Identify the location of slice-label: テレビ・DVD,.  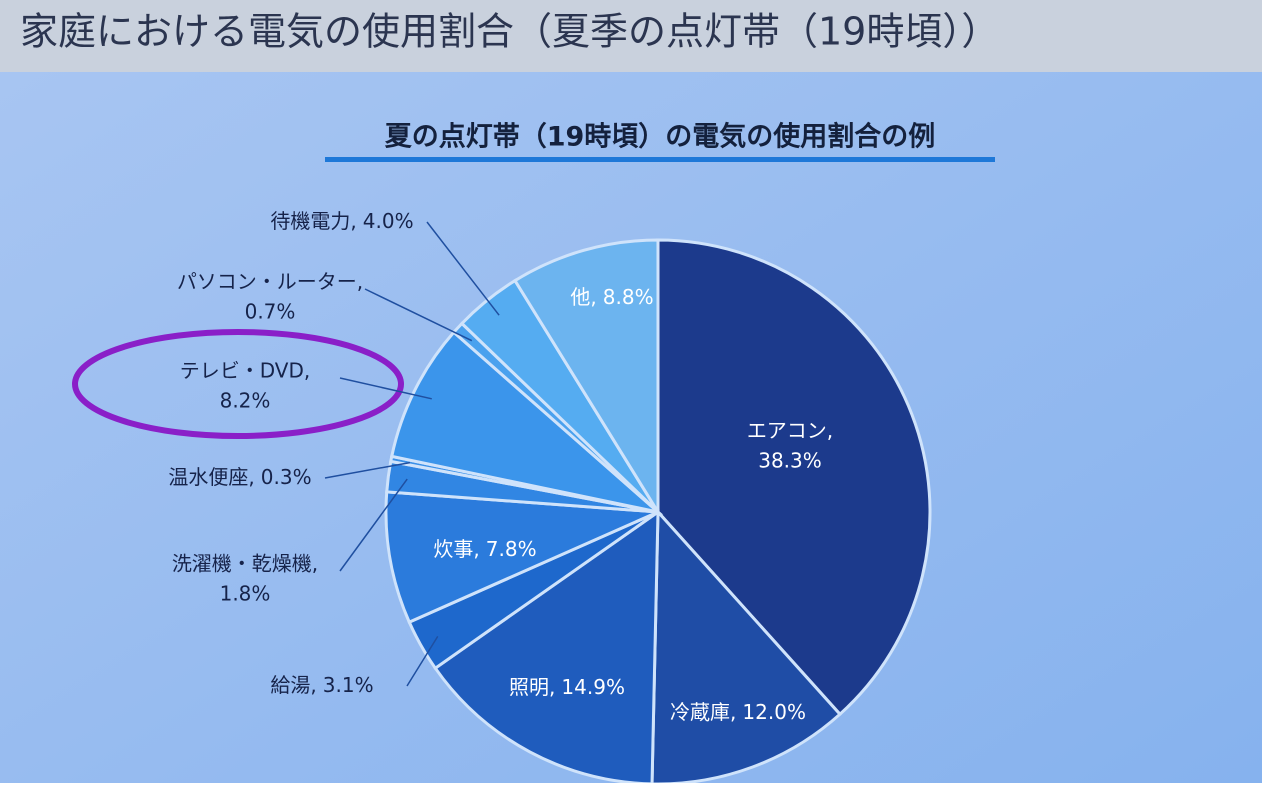
(245, 371).